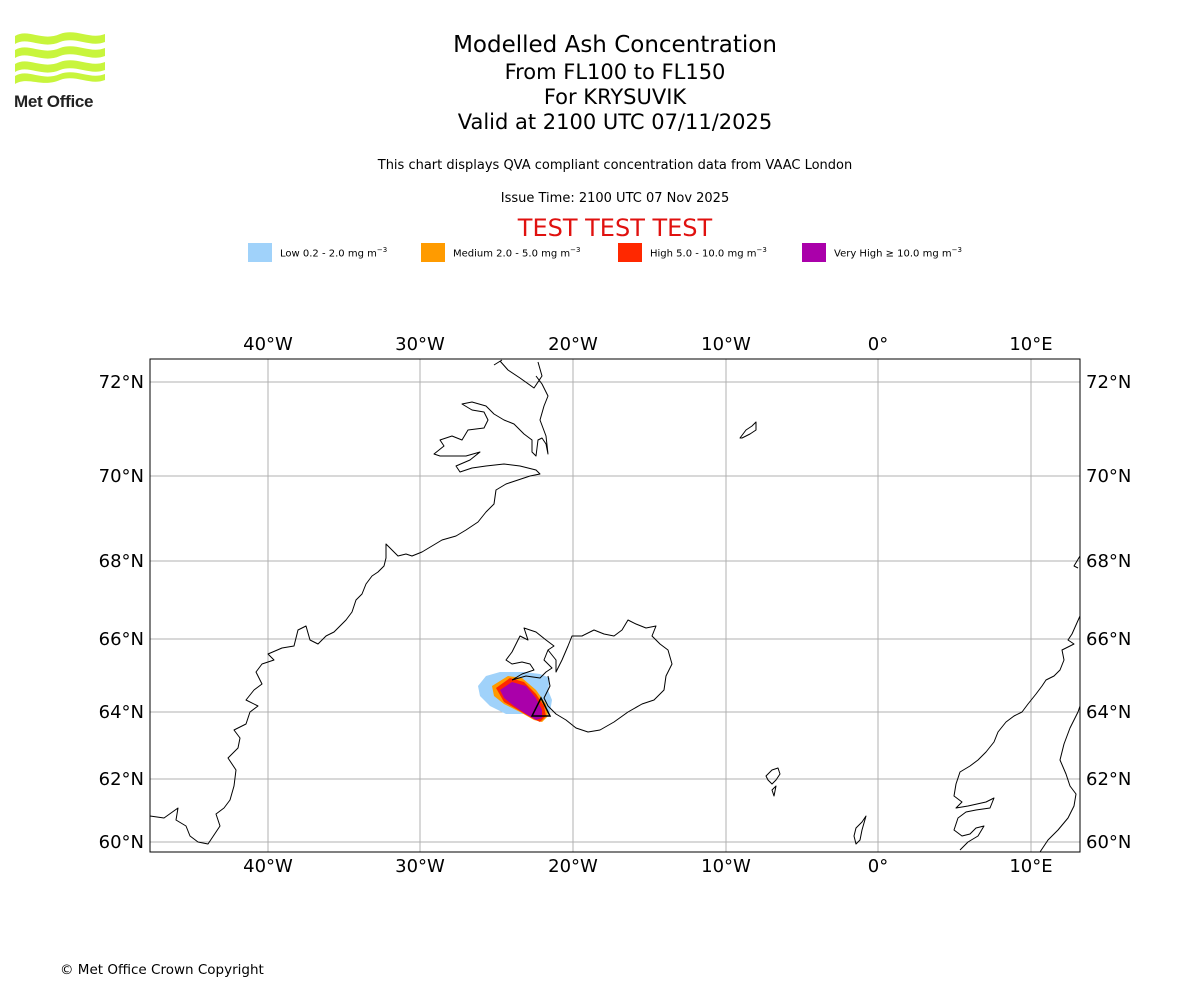  I want to click on logo-text: Met Office, so click(54, 101).